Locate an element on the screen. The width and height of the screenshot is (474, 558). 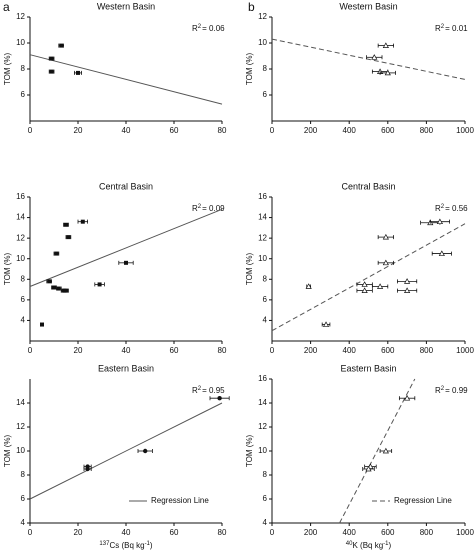
panel-label: b is located at coordinates (251, 7).